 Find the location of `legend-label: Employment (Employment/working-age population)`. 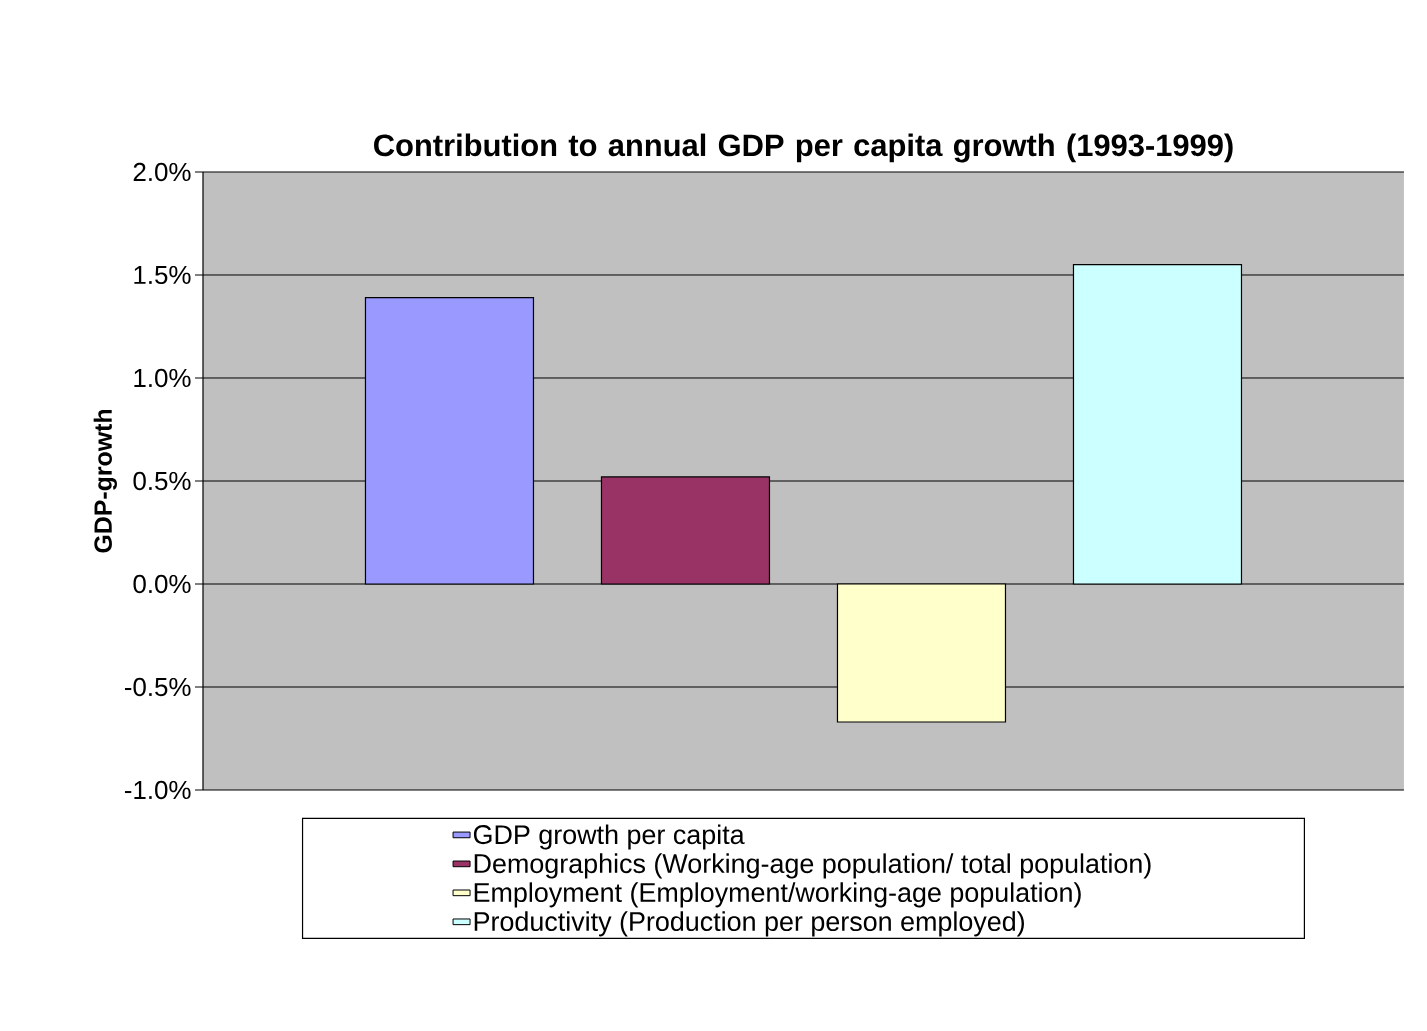

legend-label: Employment (Employment/working-age population) is located at coordinates (777, 895).